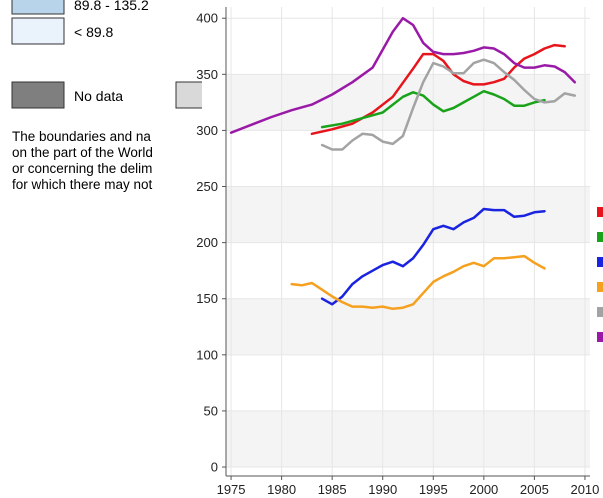 The width and height of the screenshot is (603, 498). Describe the element at coordinates (332, 489) in the screenshot. I see `x-tick-label: 1985` at that location.